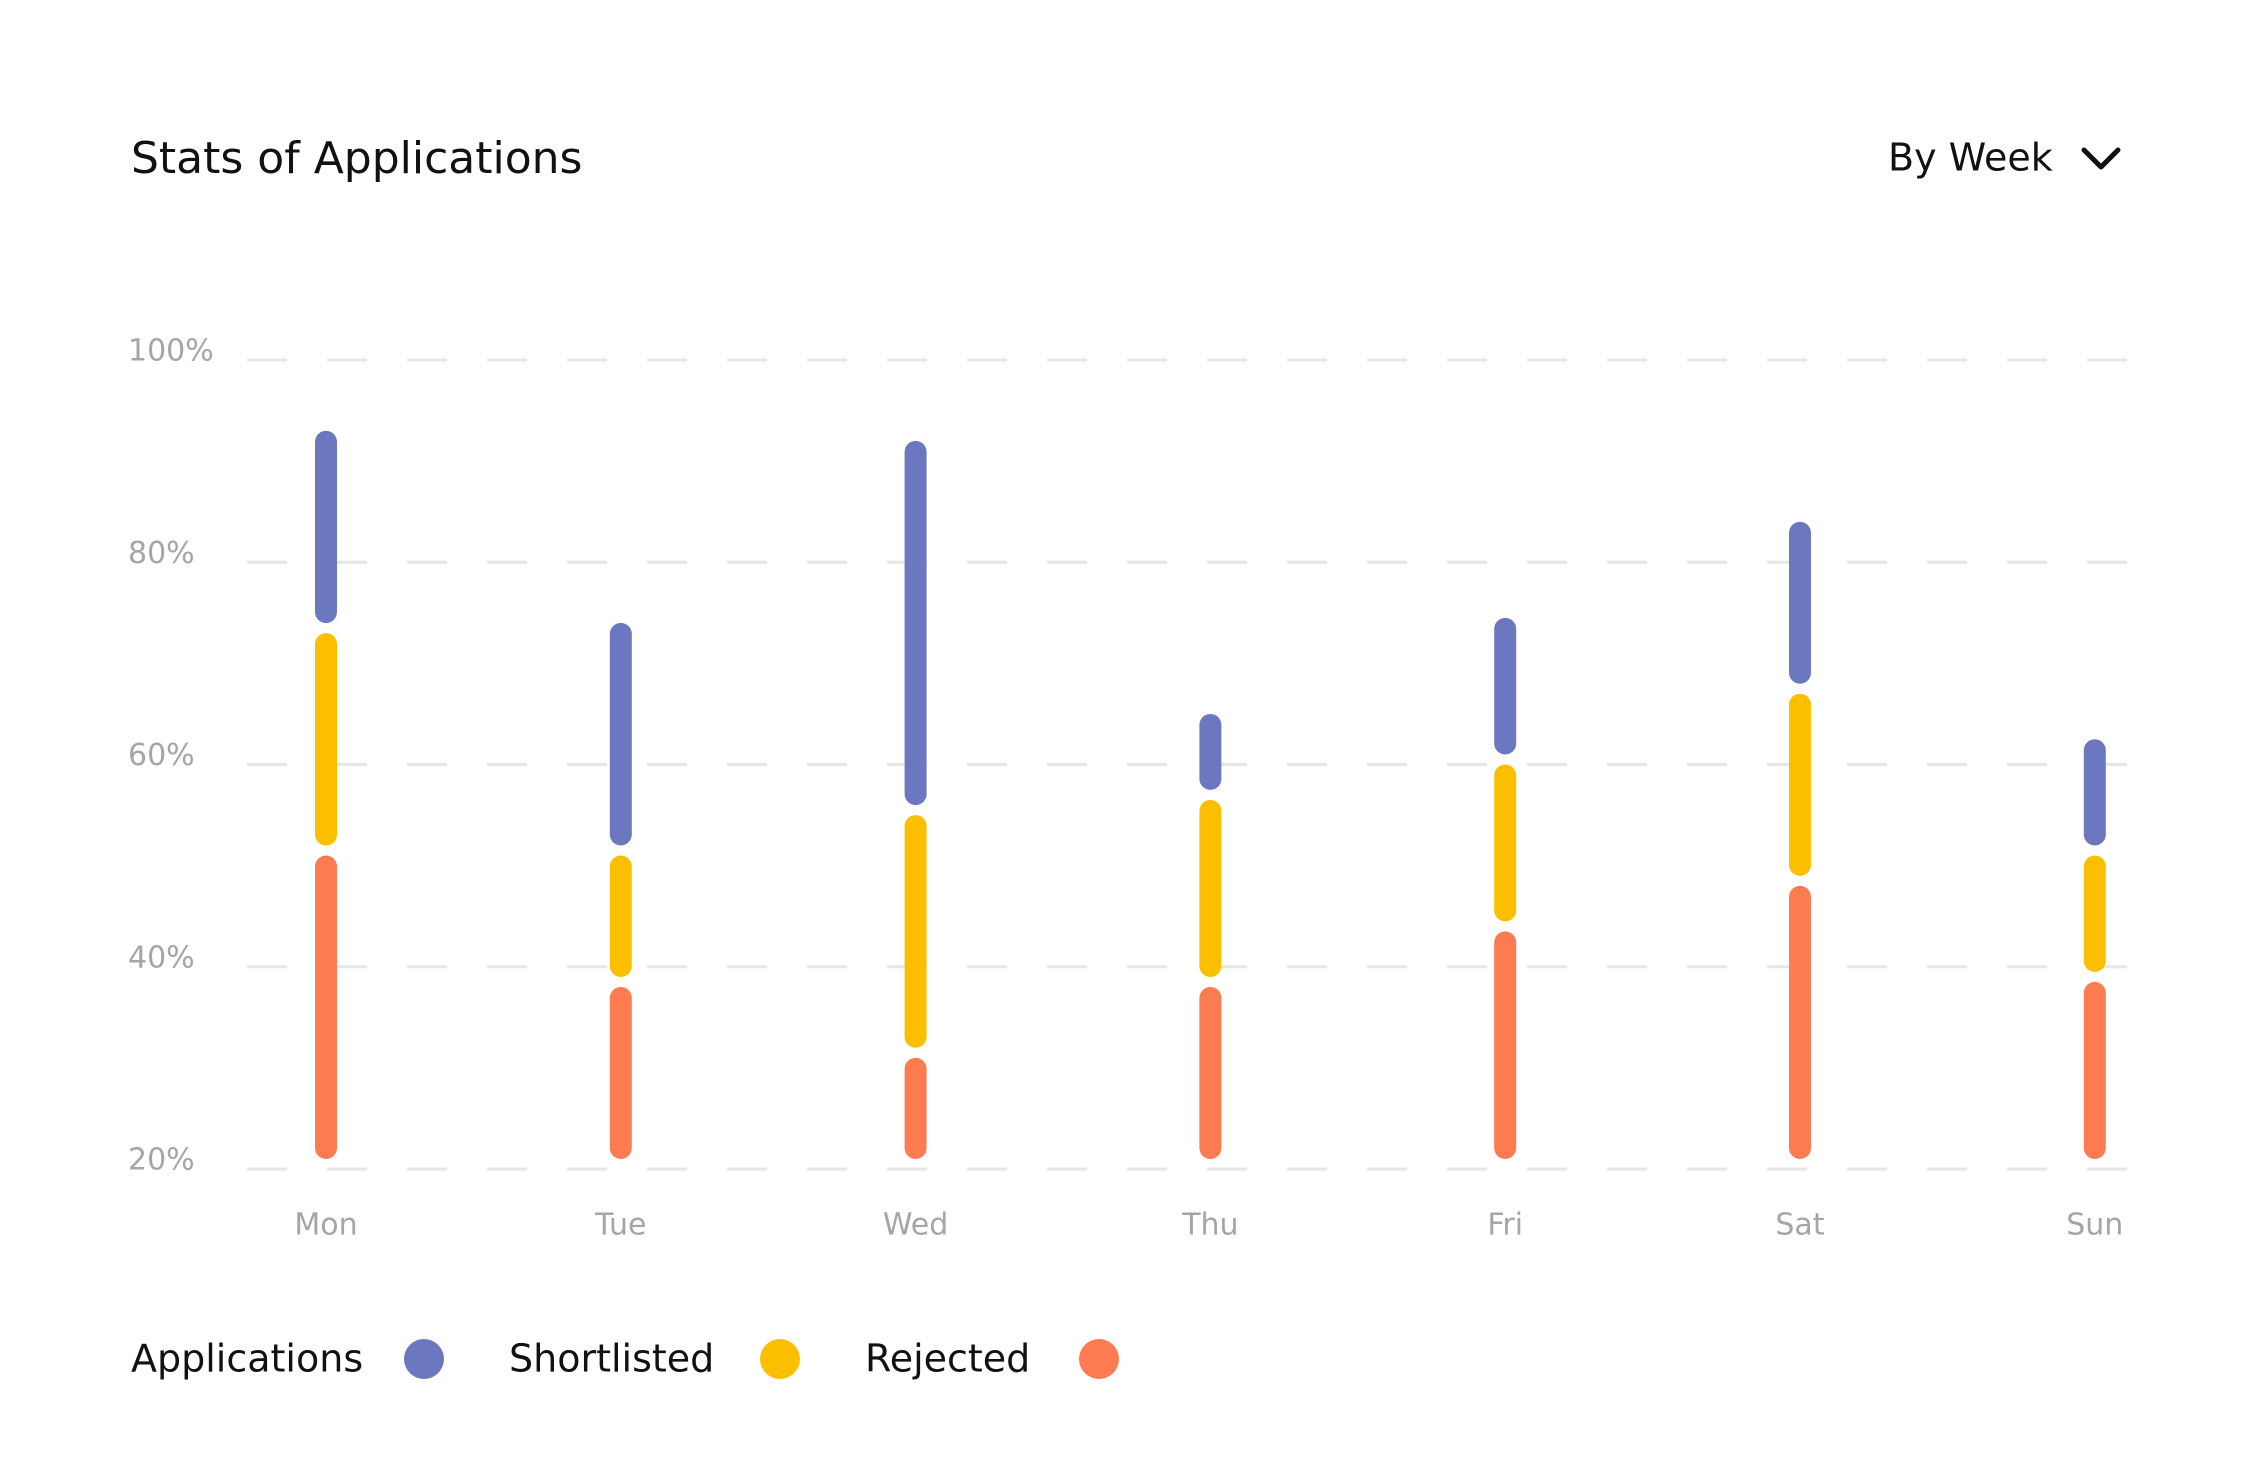 Image resolution: width=2256 pixels, height=1464 pixels. What do you see at coordinates (1799, 1225) in the screenshot?
I see `x-tick-label: Sat` at bounding box center [1799, 1225].